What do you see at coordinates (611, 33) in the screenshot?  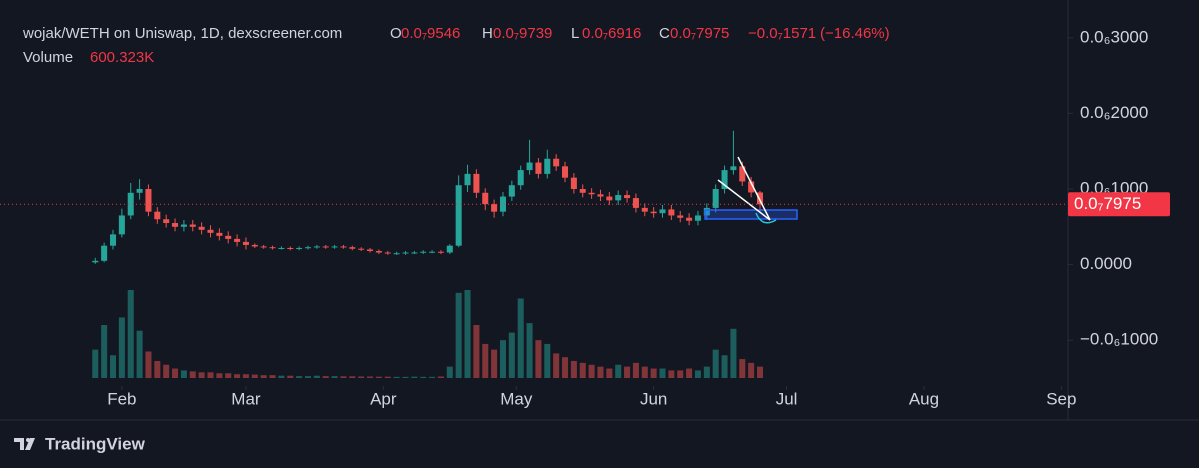 I see `ohlc-value: 0.0₇6916` at bounding box center [611, 33].